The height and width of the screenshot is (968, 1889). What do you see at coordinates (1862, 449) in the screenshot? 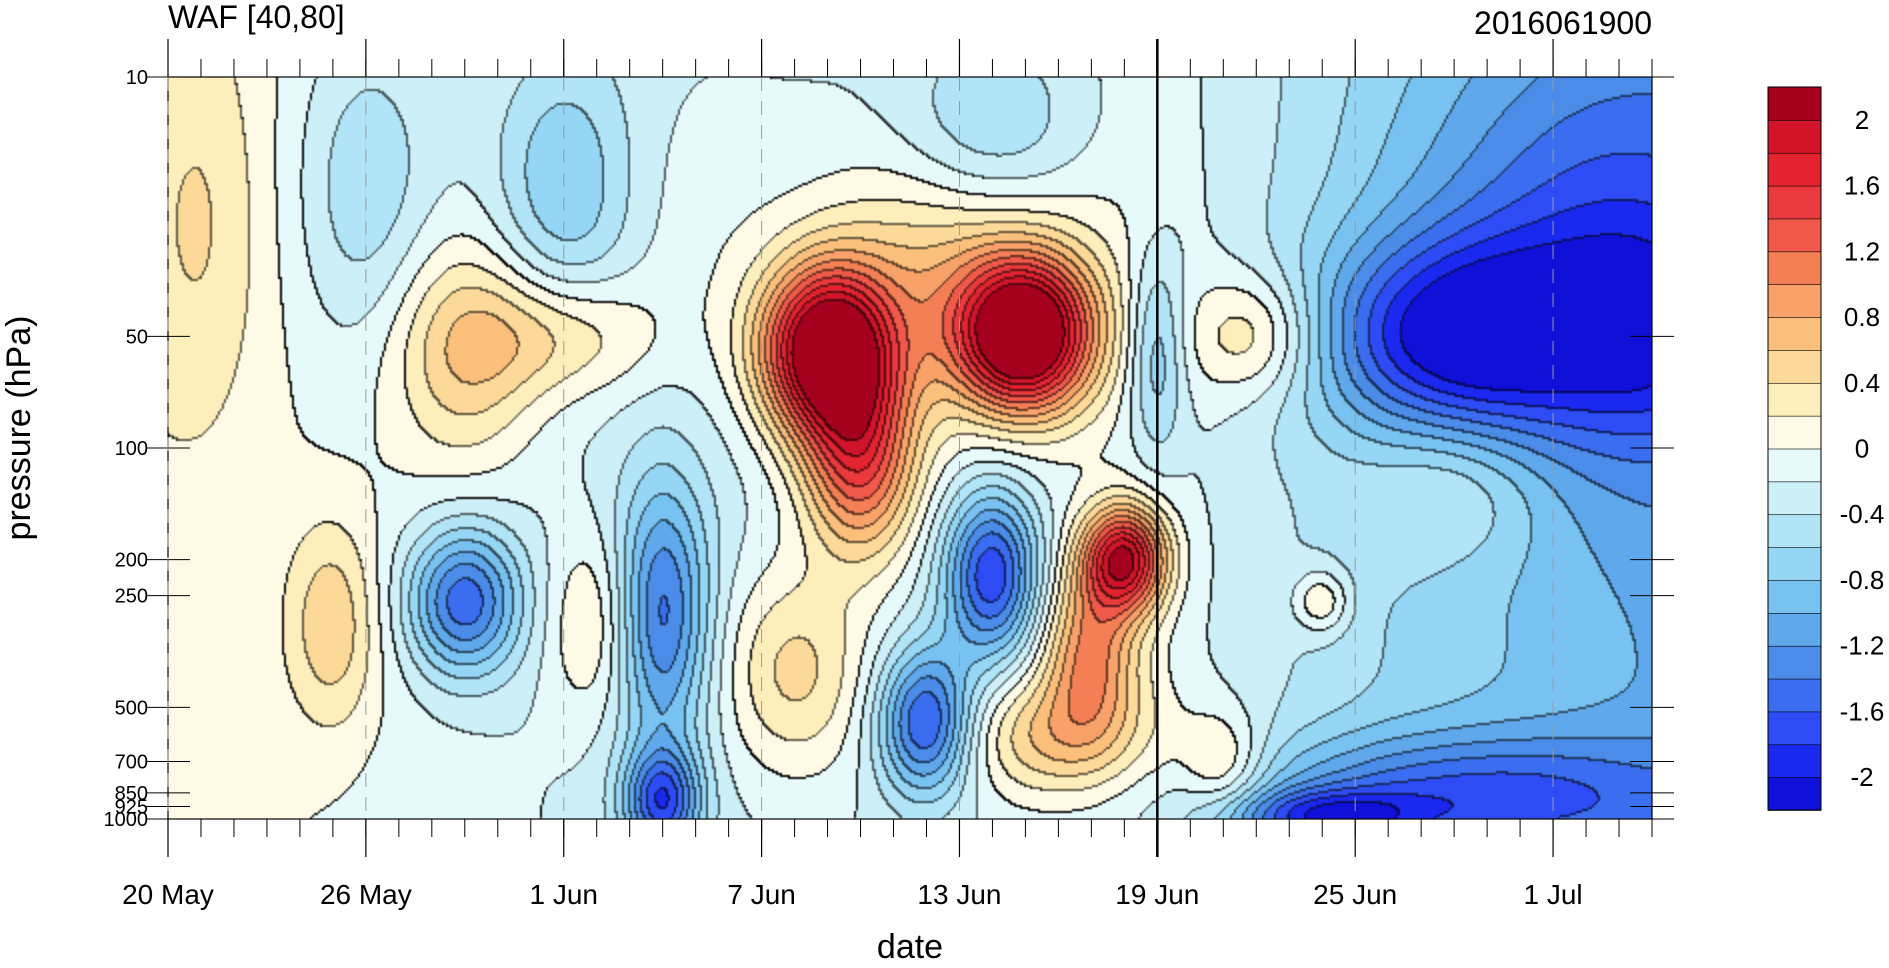
I see `colorbar-label: 0` at bounding box center [1862, 449].